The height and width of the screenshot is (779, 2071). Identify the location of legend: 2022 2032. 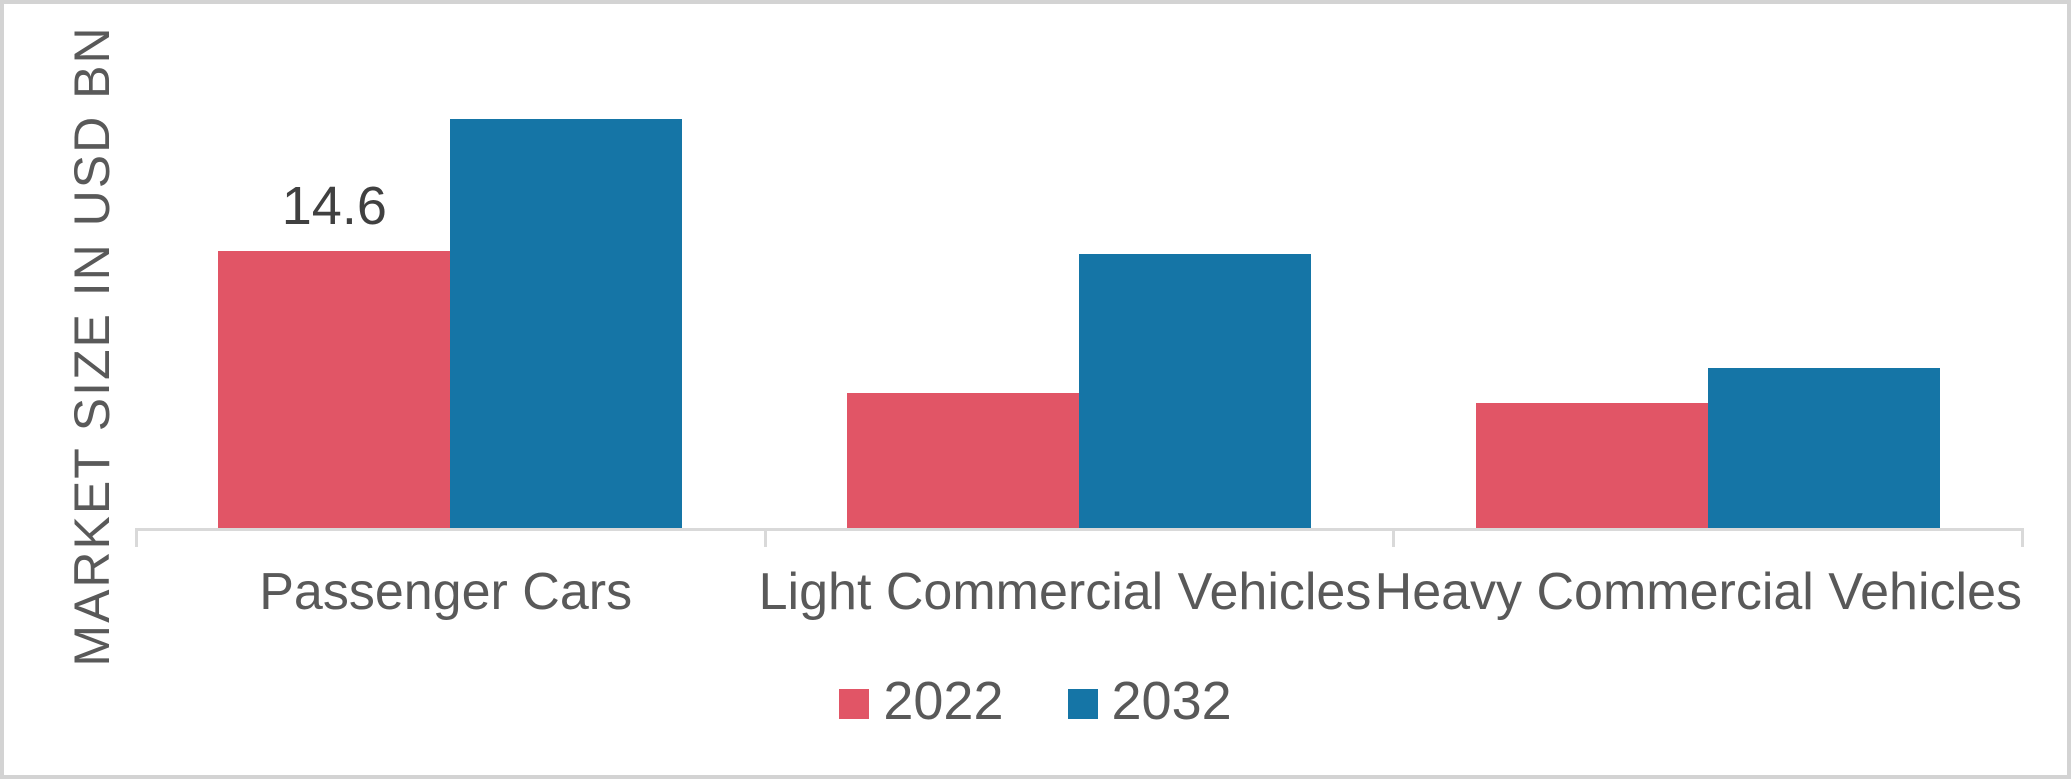
(1035, 701).